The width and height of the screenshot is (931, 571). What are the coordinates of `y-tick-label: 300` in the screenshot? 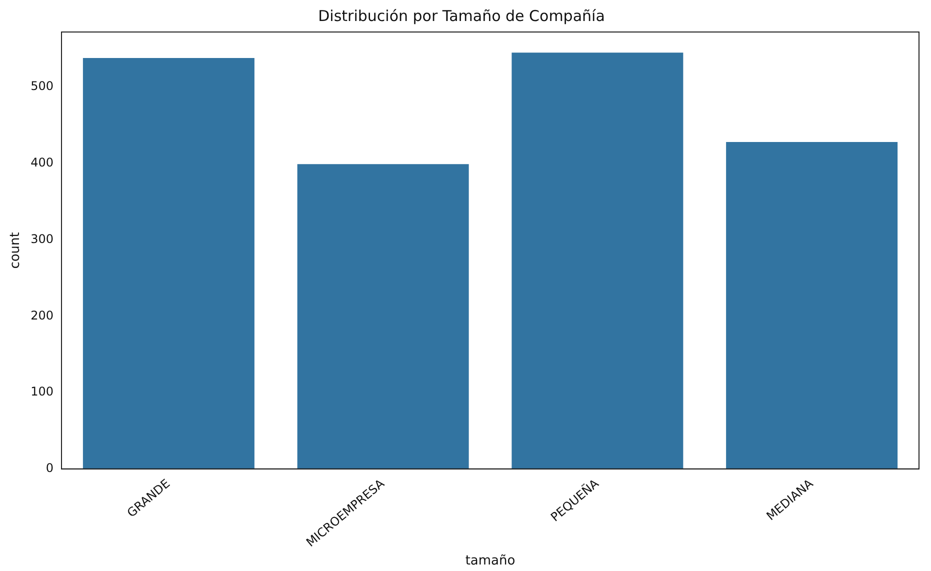 It's located at (42, 239).